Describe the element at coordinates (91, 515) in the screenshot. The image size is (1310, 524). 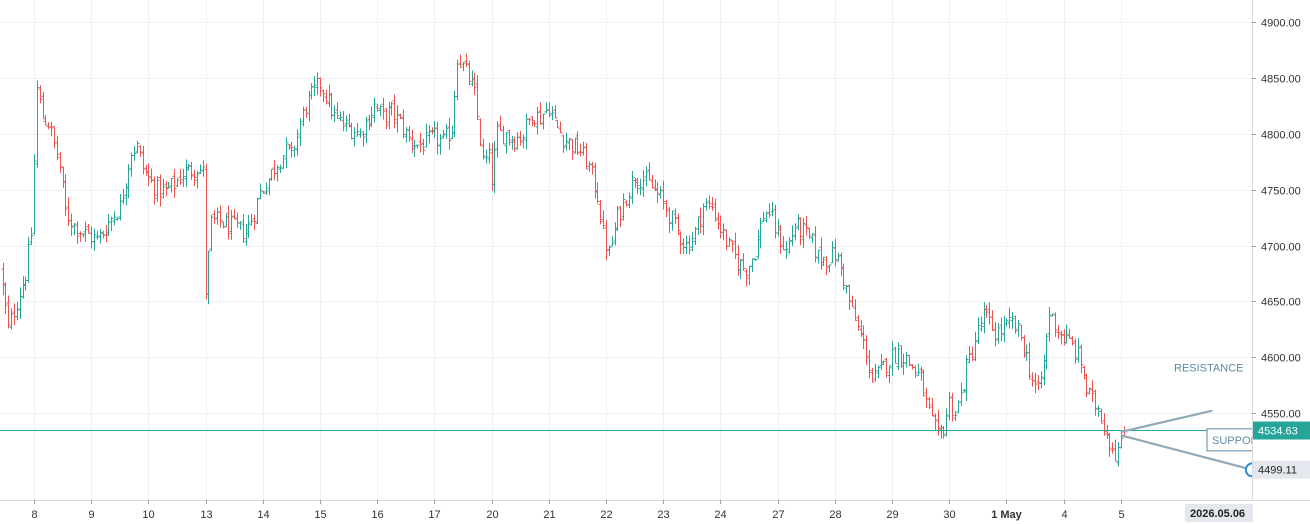
I see `x-tick-label: 9` at that location.